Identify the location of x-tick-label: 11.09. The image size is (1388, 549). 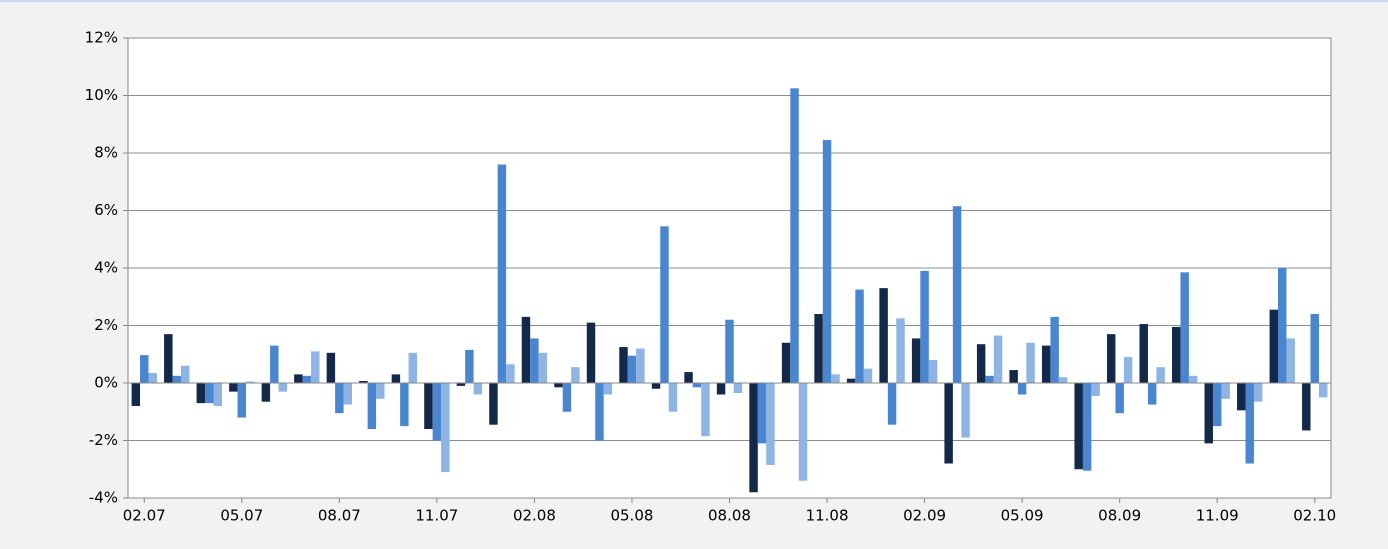
(1217, 516).